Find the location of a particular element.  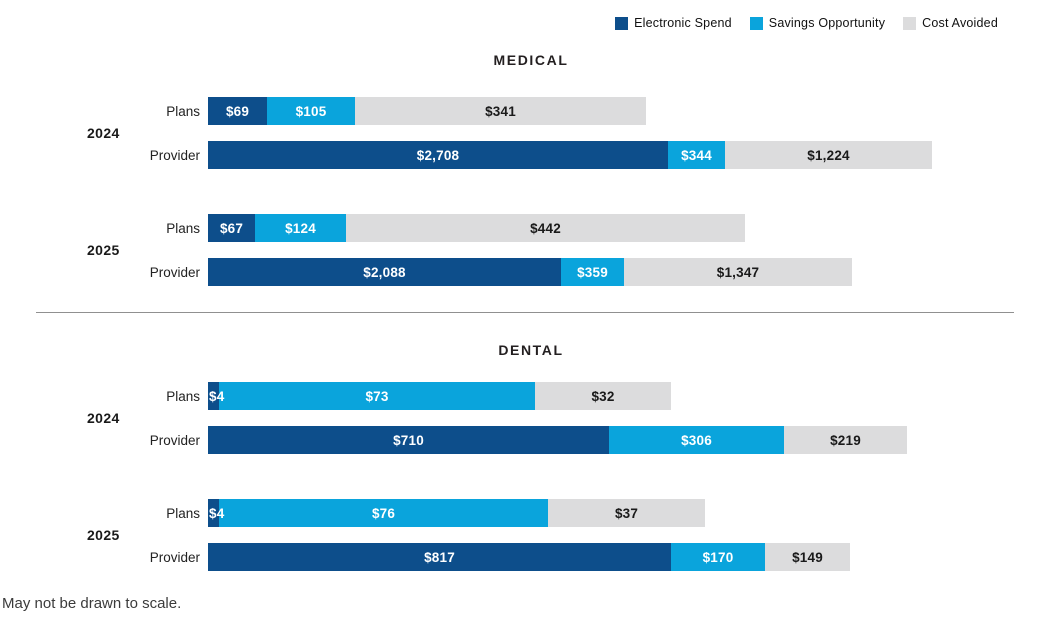

segment-value-label: $341 is located at coordinates (500, 111).